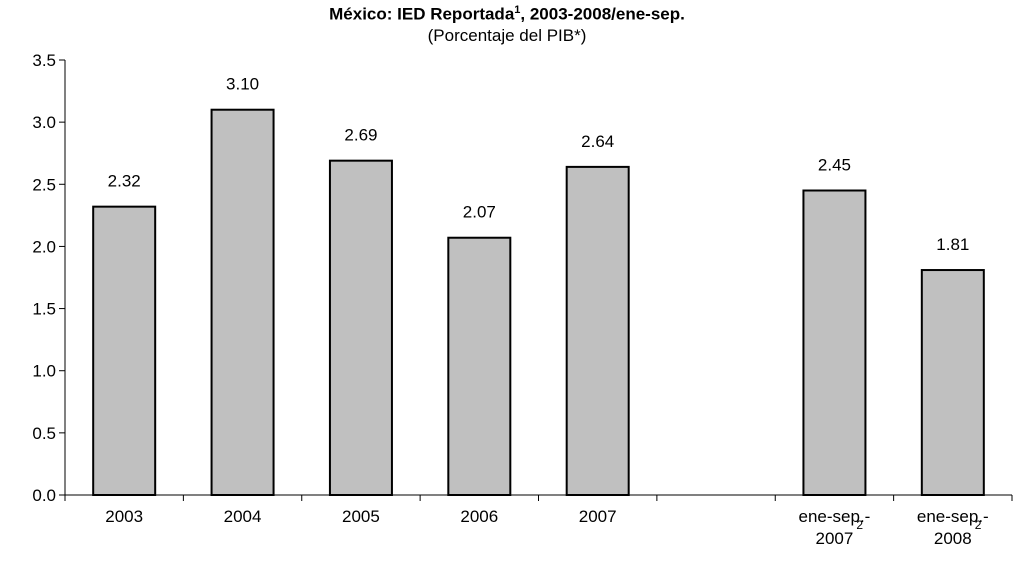 This screenshot has height=562, width=1014. What do you see at coordinates (243, 516) in the screenshot?
I see `x-tick-label: 2004` at bounding box center [243, 516].